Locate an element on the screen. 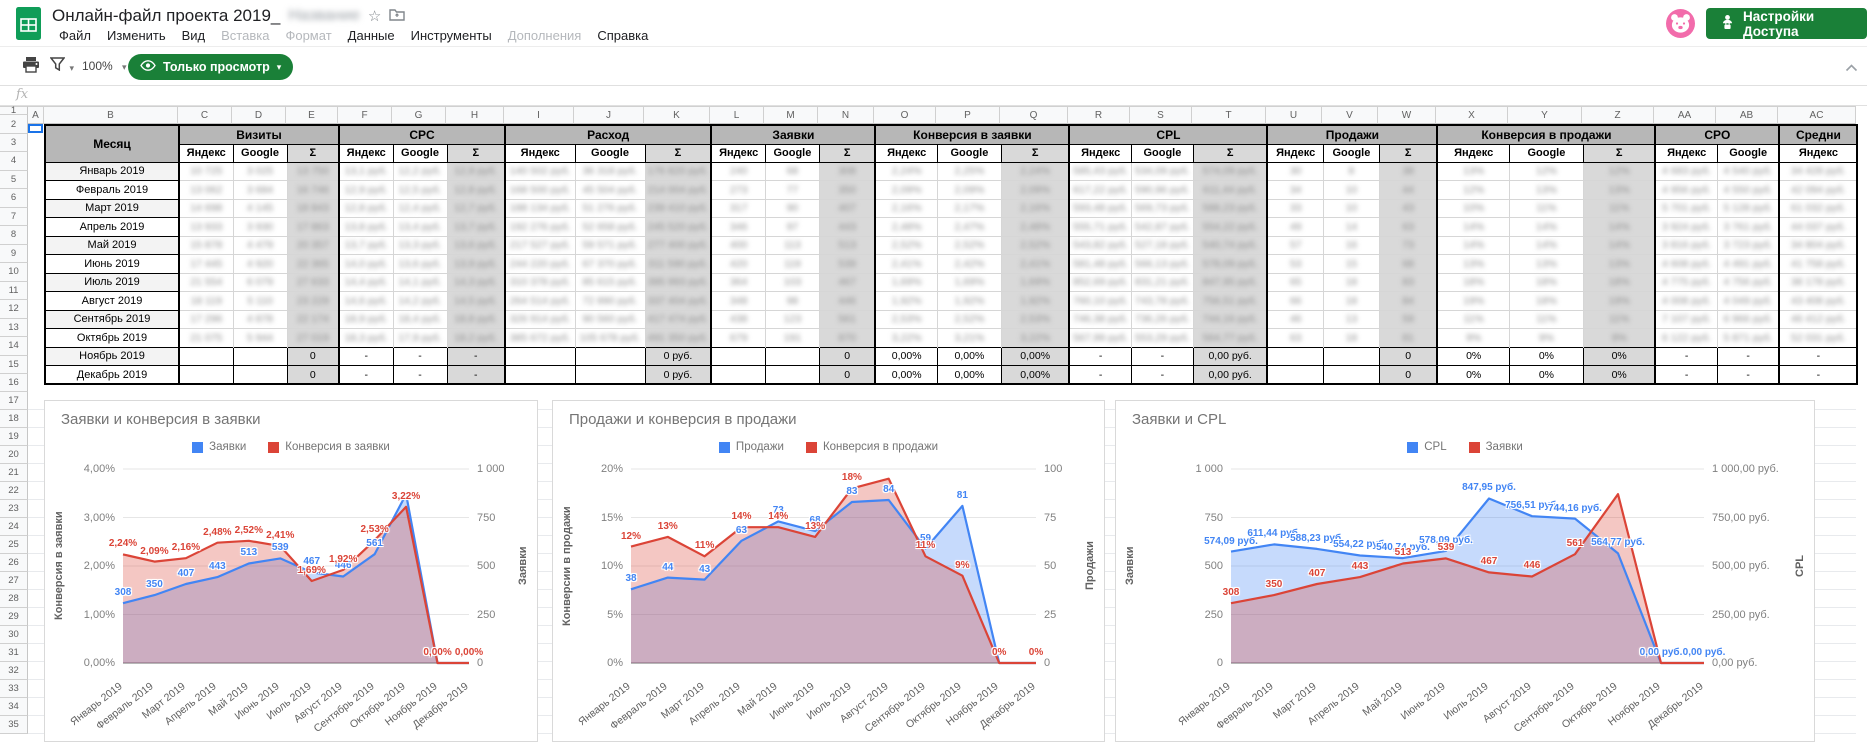  month-cell: Январь 2019 is located at coordinates (112, 171).